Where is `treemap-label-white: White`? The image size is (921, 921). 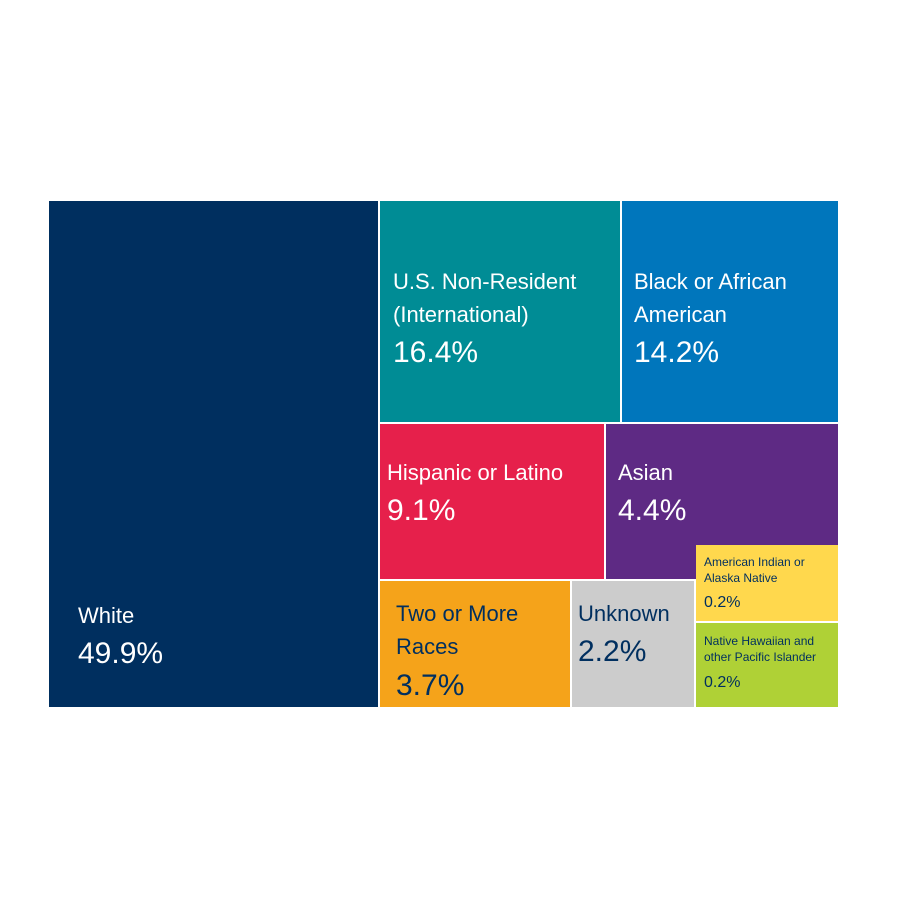 treemap-label-white: White is located at coordinates (106, 615).